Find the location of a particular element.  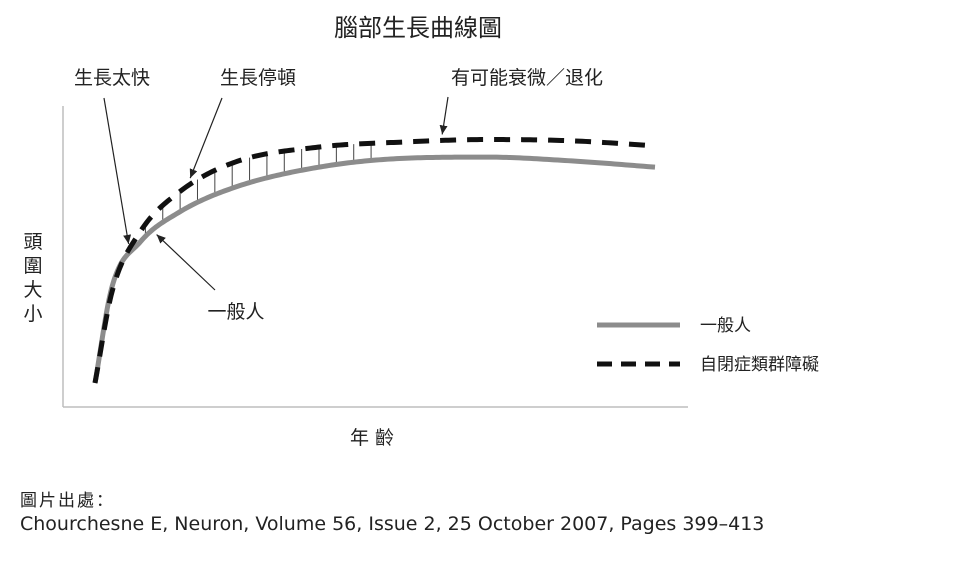

legend-label: 自閉症類群障礙 is located at coordinates (759, 365).